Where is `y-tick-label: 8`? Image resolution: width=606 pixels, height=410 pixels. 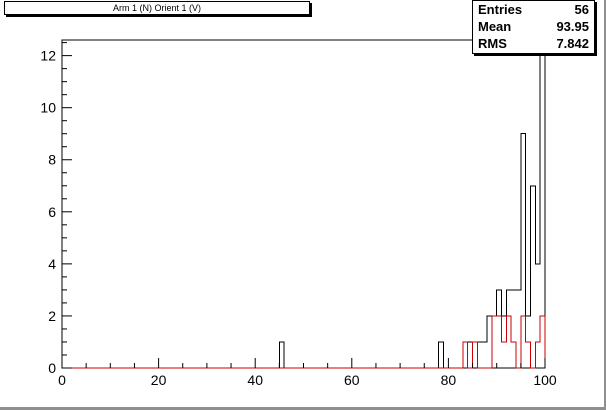
y-tick-label: 8 is located at coordinates (52, 160).